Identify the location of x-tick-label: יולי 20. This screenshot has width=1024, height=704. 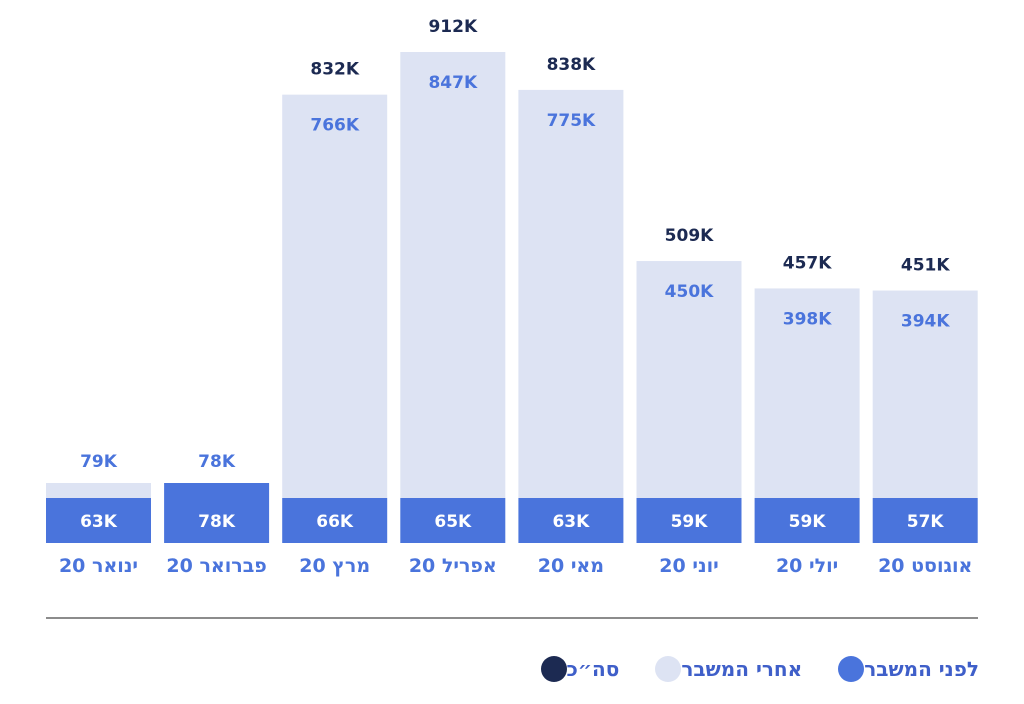
(807, 566).